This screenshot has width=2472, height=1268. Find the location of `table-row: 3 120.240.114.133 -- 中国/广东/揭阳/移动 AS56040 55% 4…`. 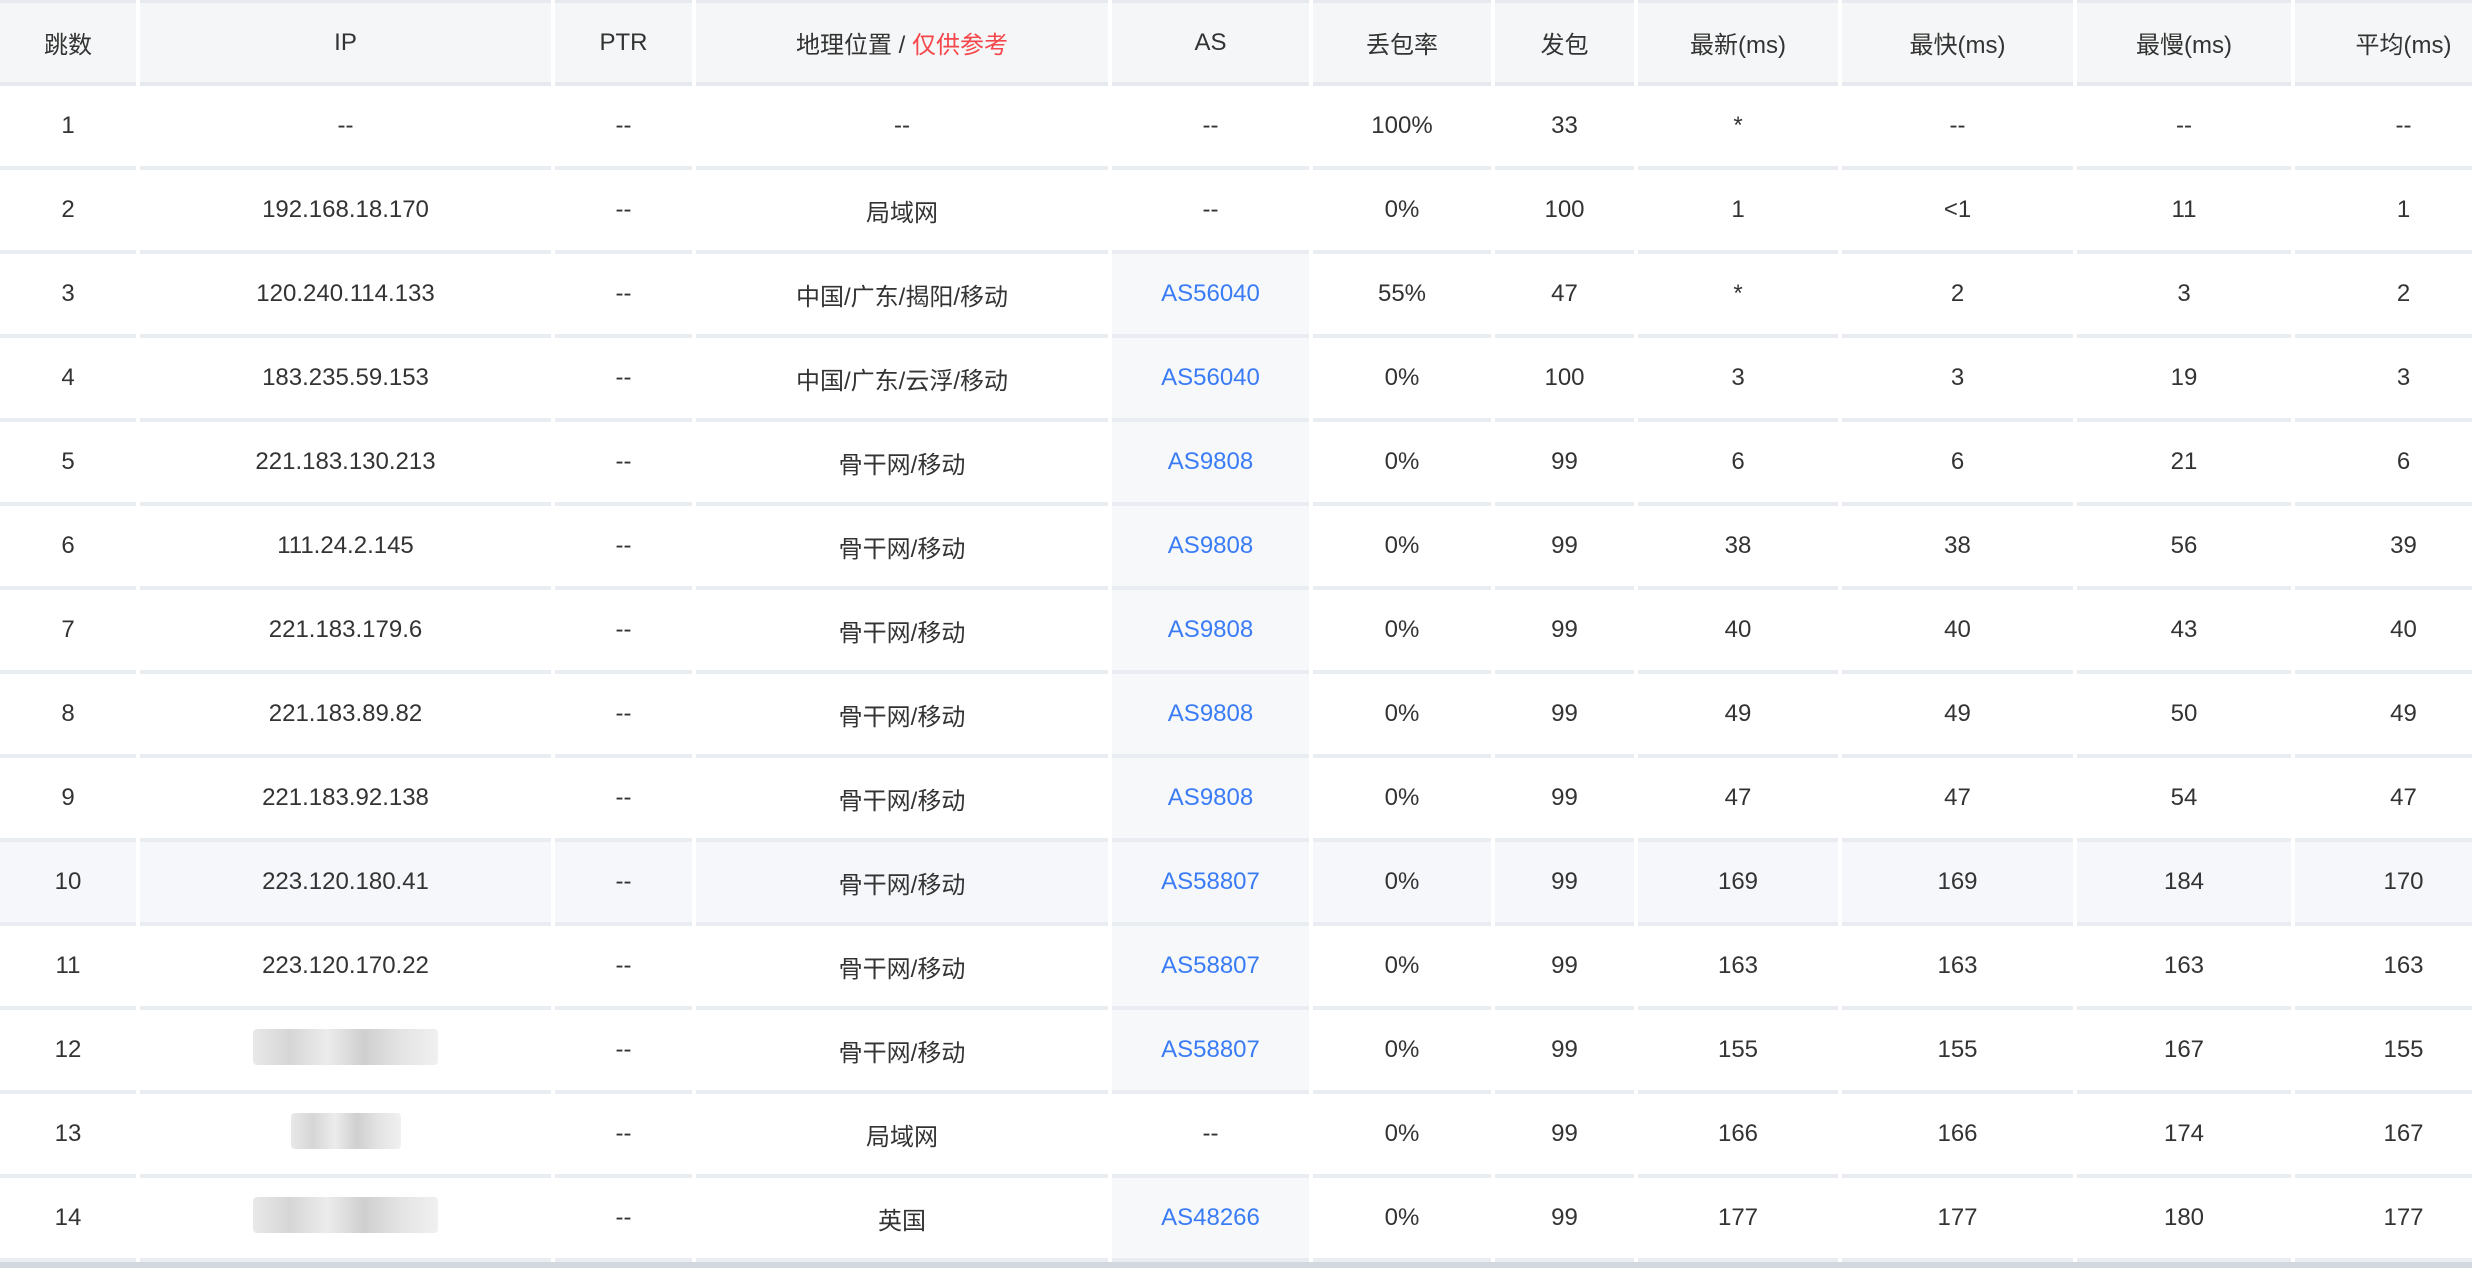

table-row: 3 120.240.114.133 -- 中国/广东/揭阳/移动 AS56040 55% 4… is located at coordinates (1236, 296).